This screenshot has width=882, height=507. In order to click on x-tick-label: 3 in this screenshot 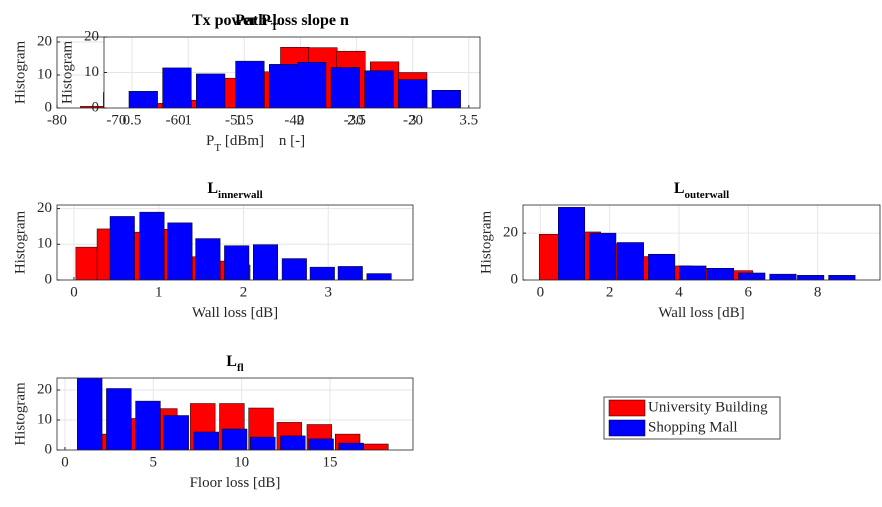, I will do `click(328, 292)`.